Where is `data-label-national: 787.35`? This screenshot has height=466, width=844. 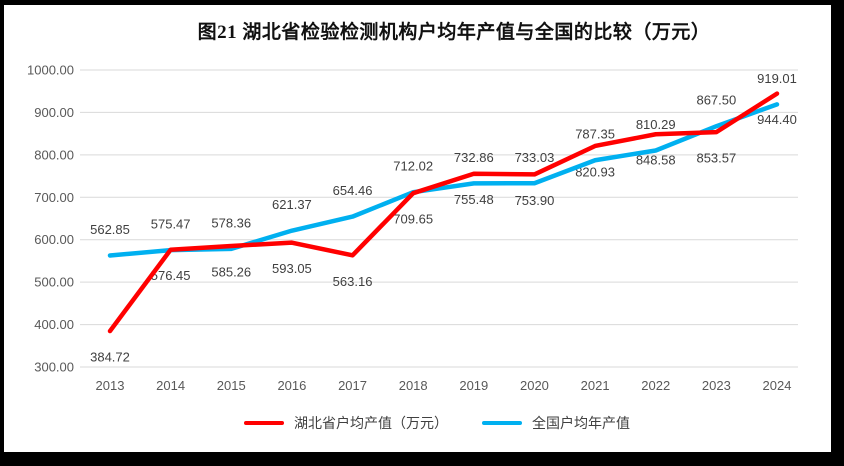
data-label-national: 787.35 is located at coordinates (595, 134).